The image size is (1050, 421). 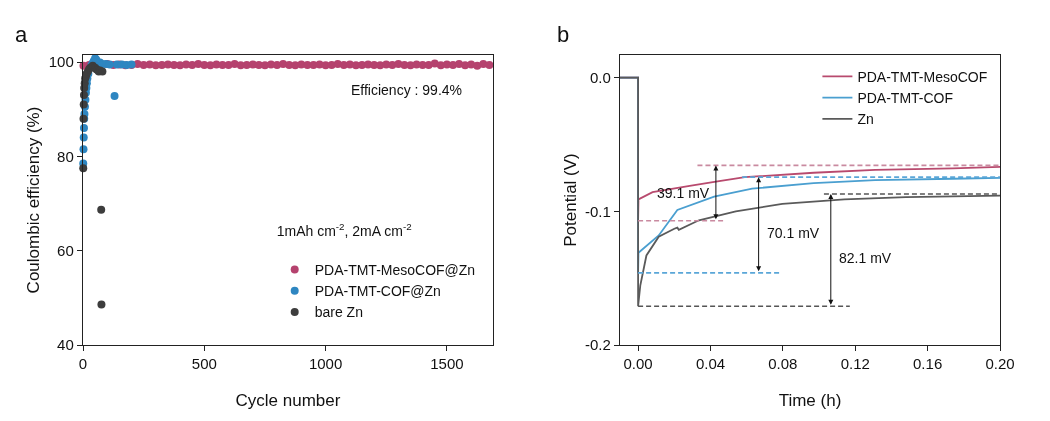 I want to click on x-tick-label: 0.00, so click(x=638, y=364).